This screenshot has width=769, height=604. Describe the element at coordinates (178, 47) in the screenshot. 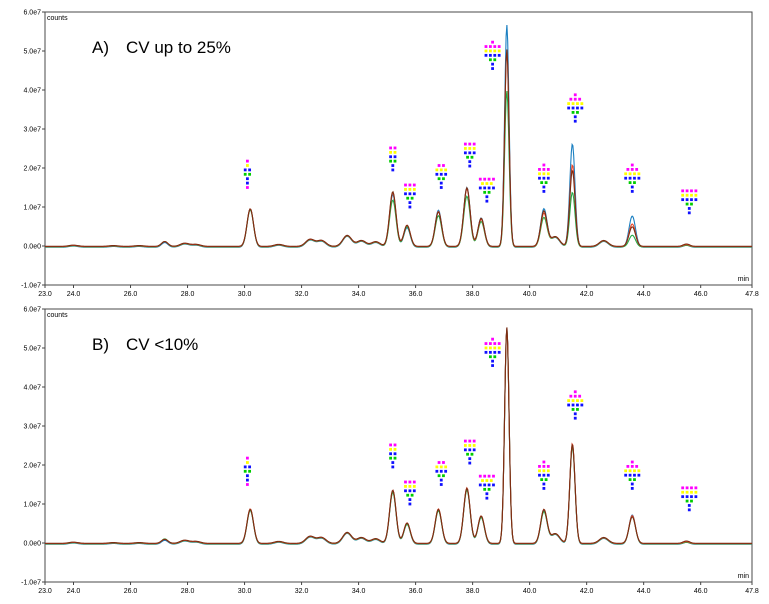

I see `panel-annotation: CV up to 25%` at that location.